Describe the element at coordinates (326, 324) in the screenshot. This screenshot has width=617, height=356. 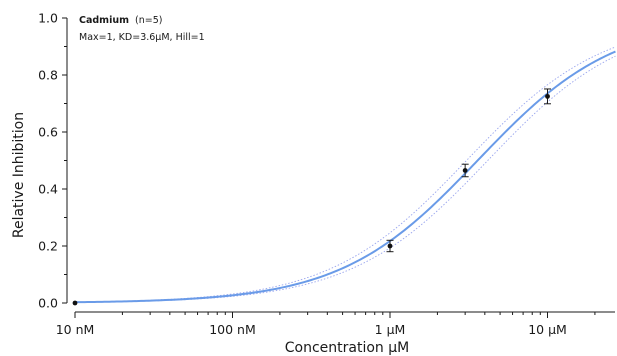
I see `x-axis-ticks: 10 nM 100 nM 1 μM 10 μM` at that location.